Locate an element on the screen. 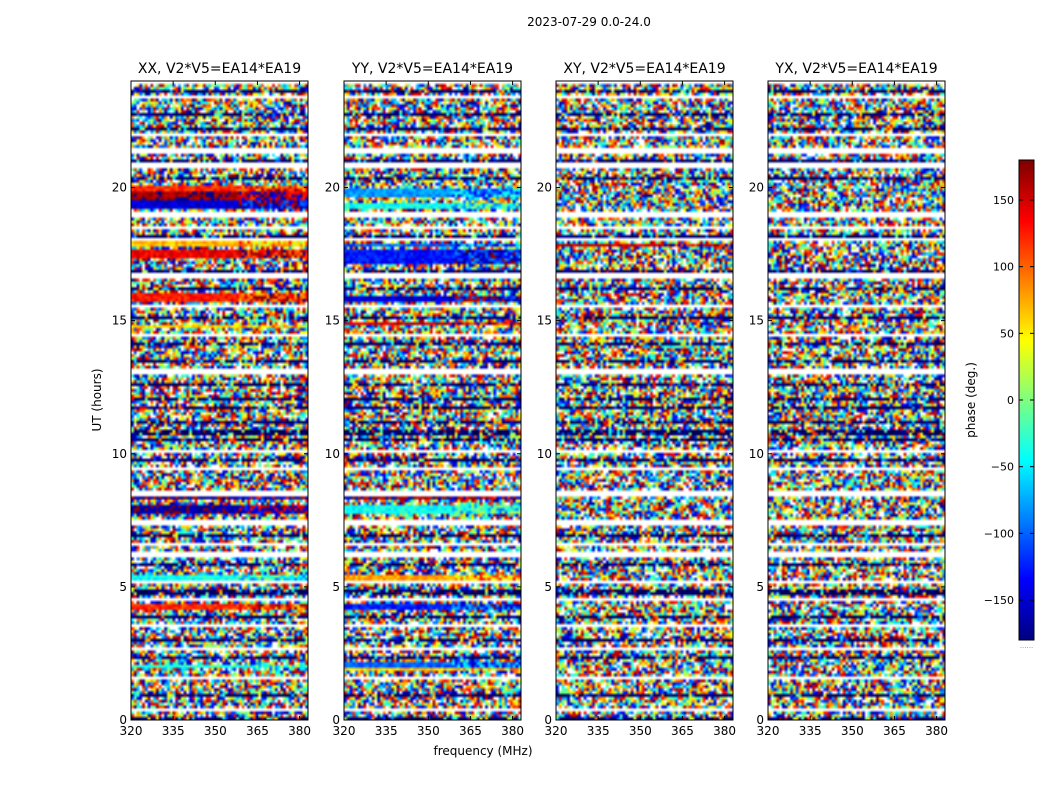  panel-title: XY, V2*V5=EA14*EA19 is located at coordinates (644, 69).